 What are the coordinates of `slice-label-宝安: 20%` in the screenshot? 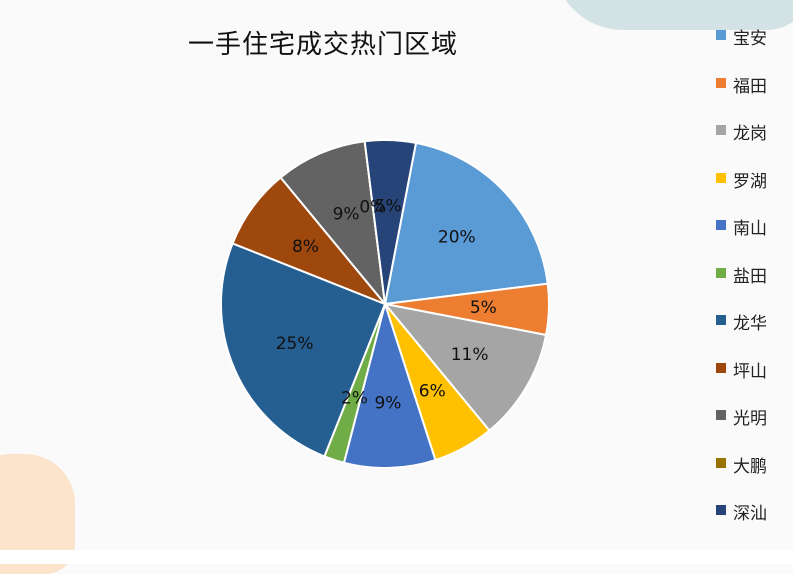 It's located at (457, 238).